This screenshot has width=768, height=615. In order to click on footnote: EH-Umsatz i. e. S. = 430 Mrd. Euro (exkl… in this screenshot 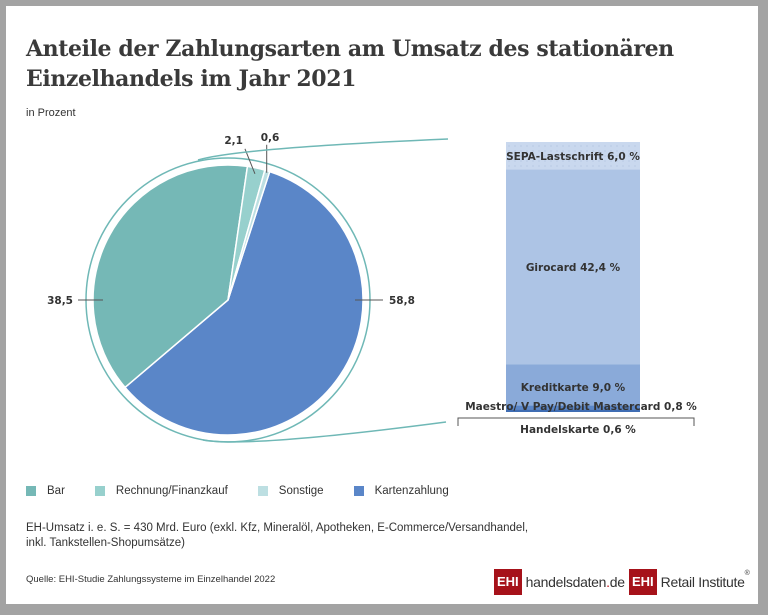, I will do `click(277, 535)`.